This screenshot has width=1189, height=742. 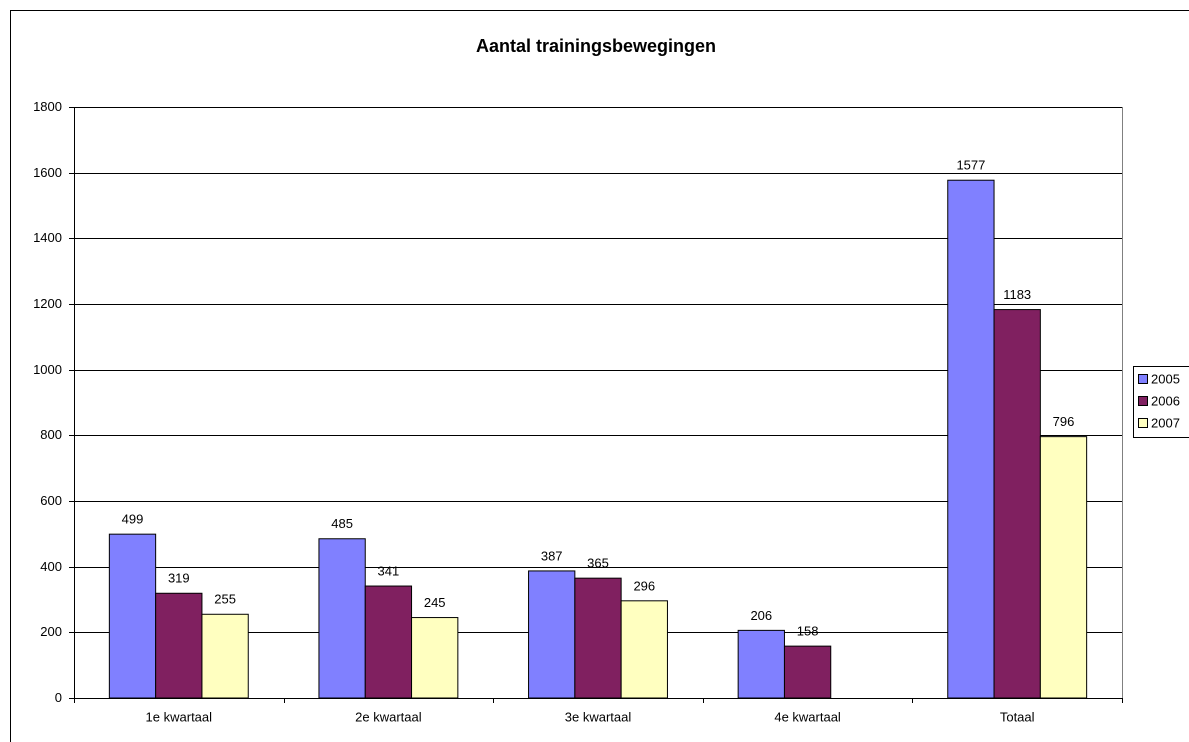 What do you see at coordinates (47, 172) in the screenshot?
I see `y-tick-label: 1600` at bounding box center [47, 172].